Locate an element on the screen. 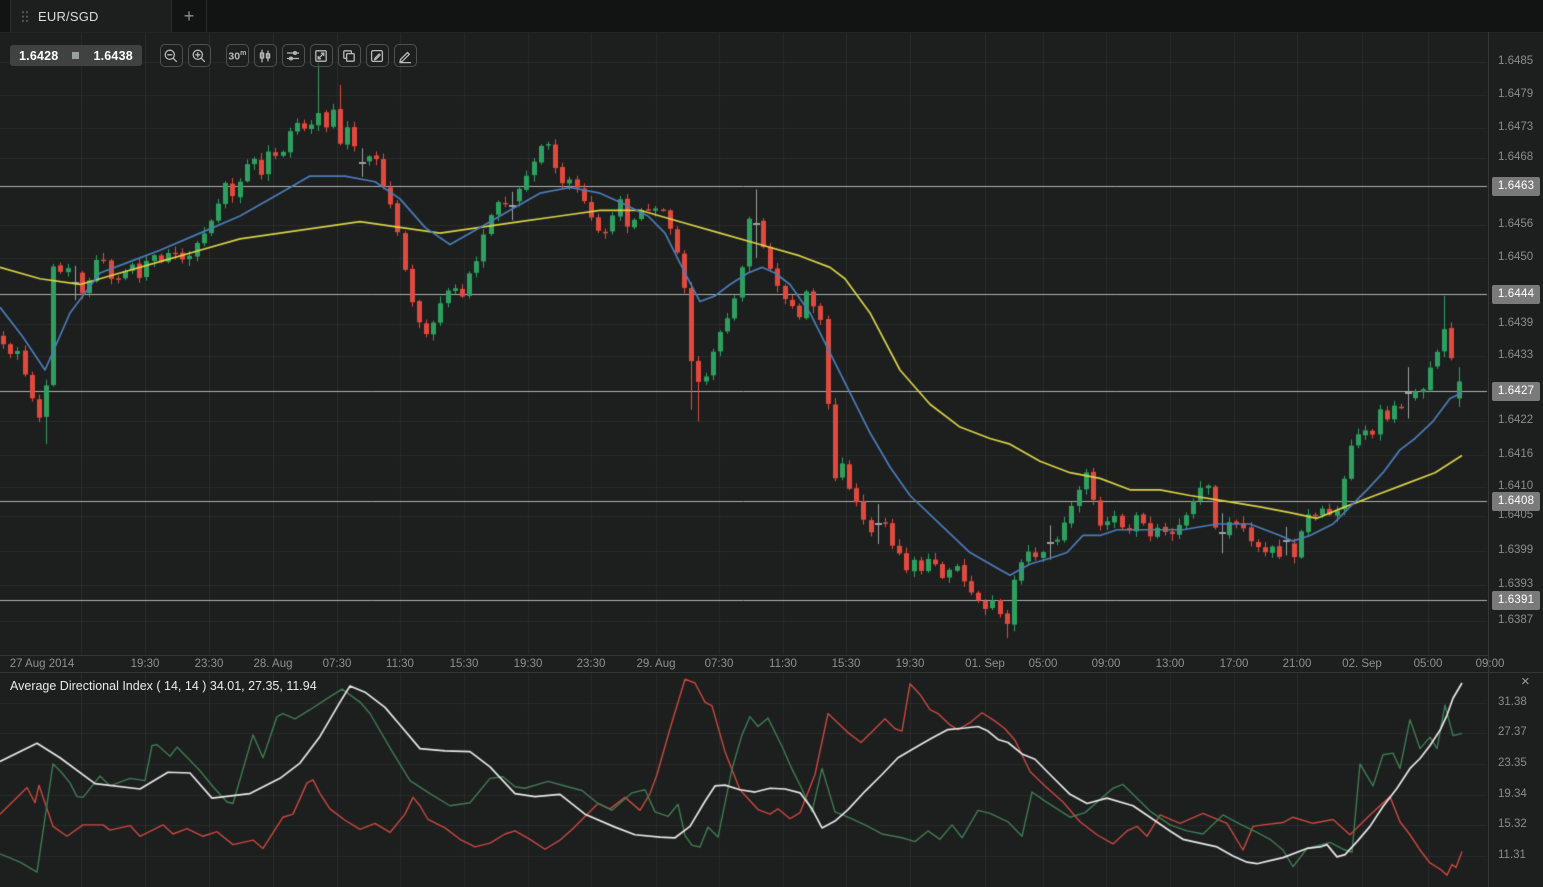 This screenshot has height=887, width=1543. price-tick-label: 1.6387 is located at coordinates (1516, 620).